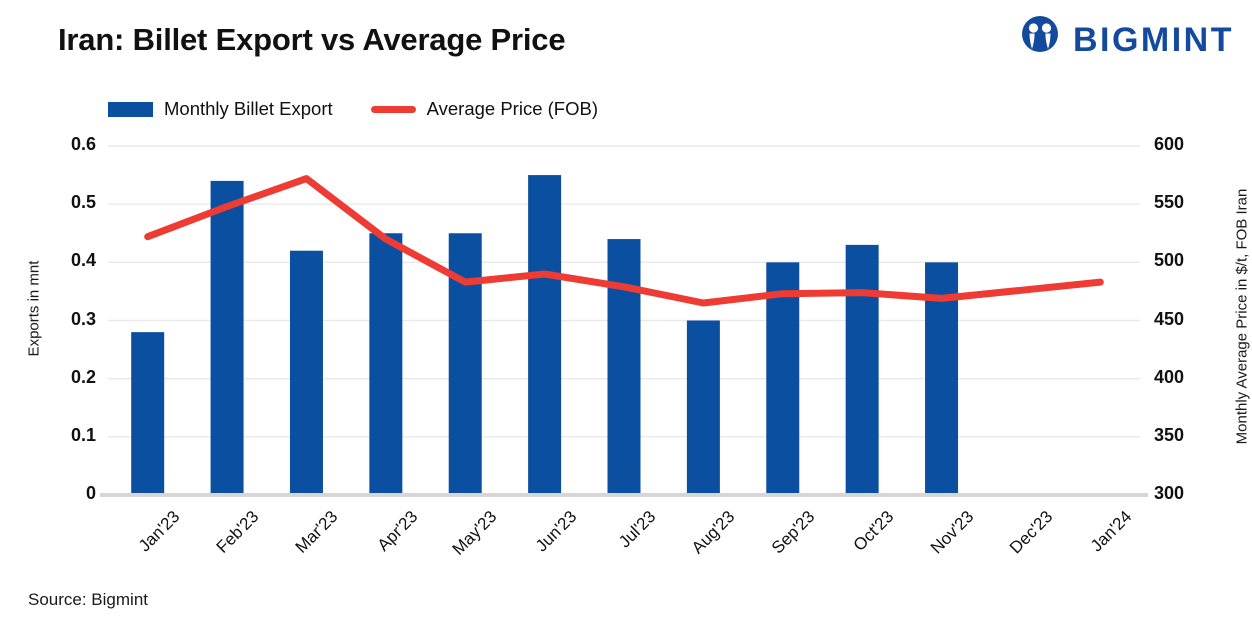 The width and height of the screenshot is (1252, 628). I want to click on bar-aug23, so click(703, 407).